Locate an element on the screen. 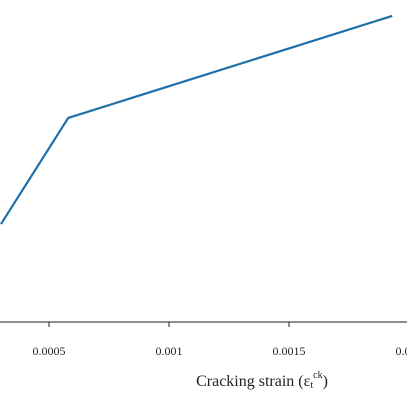 This screenshot has width=407, height=407. x-label-sup: ck is located at coordinates (317, 375).